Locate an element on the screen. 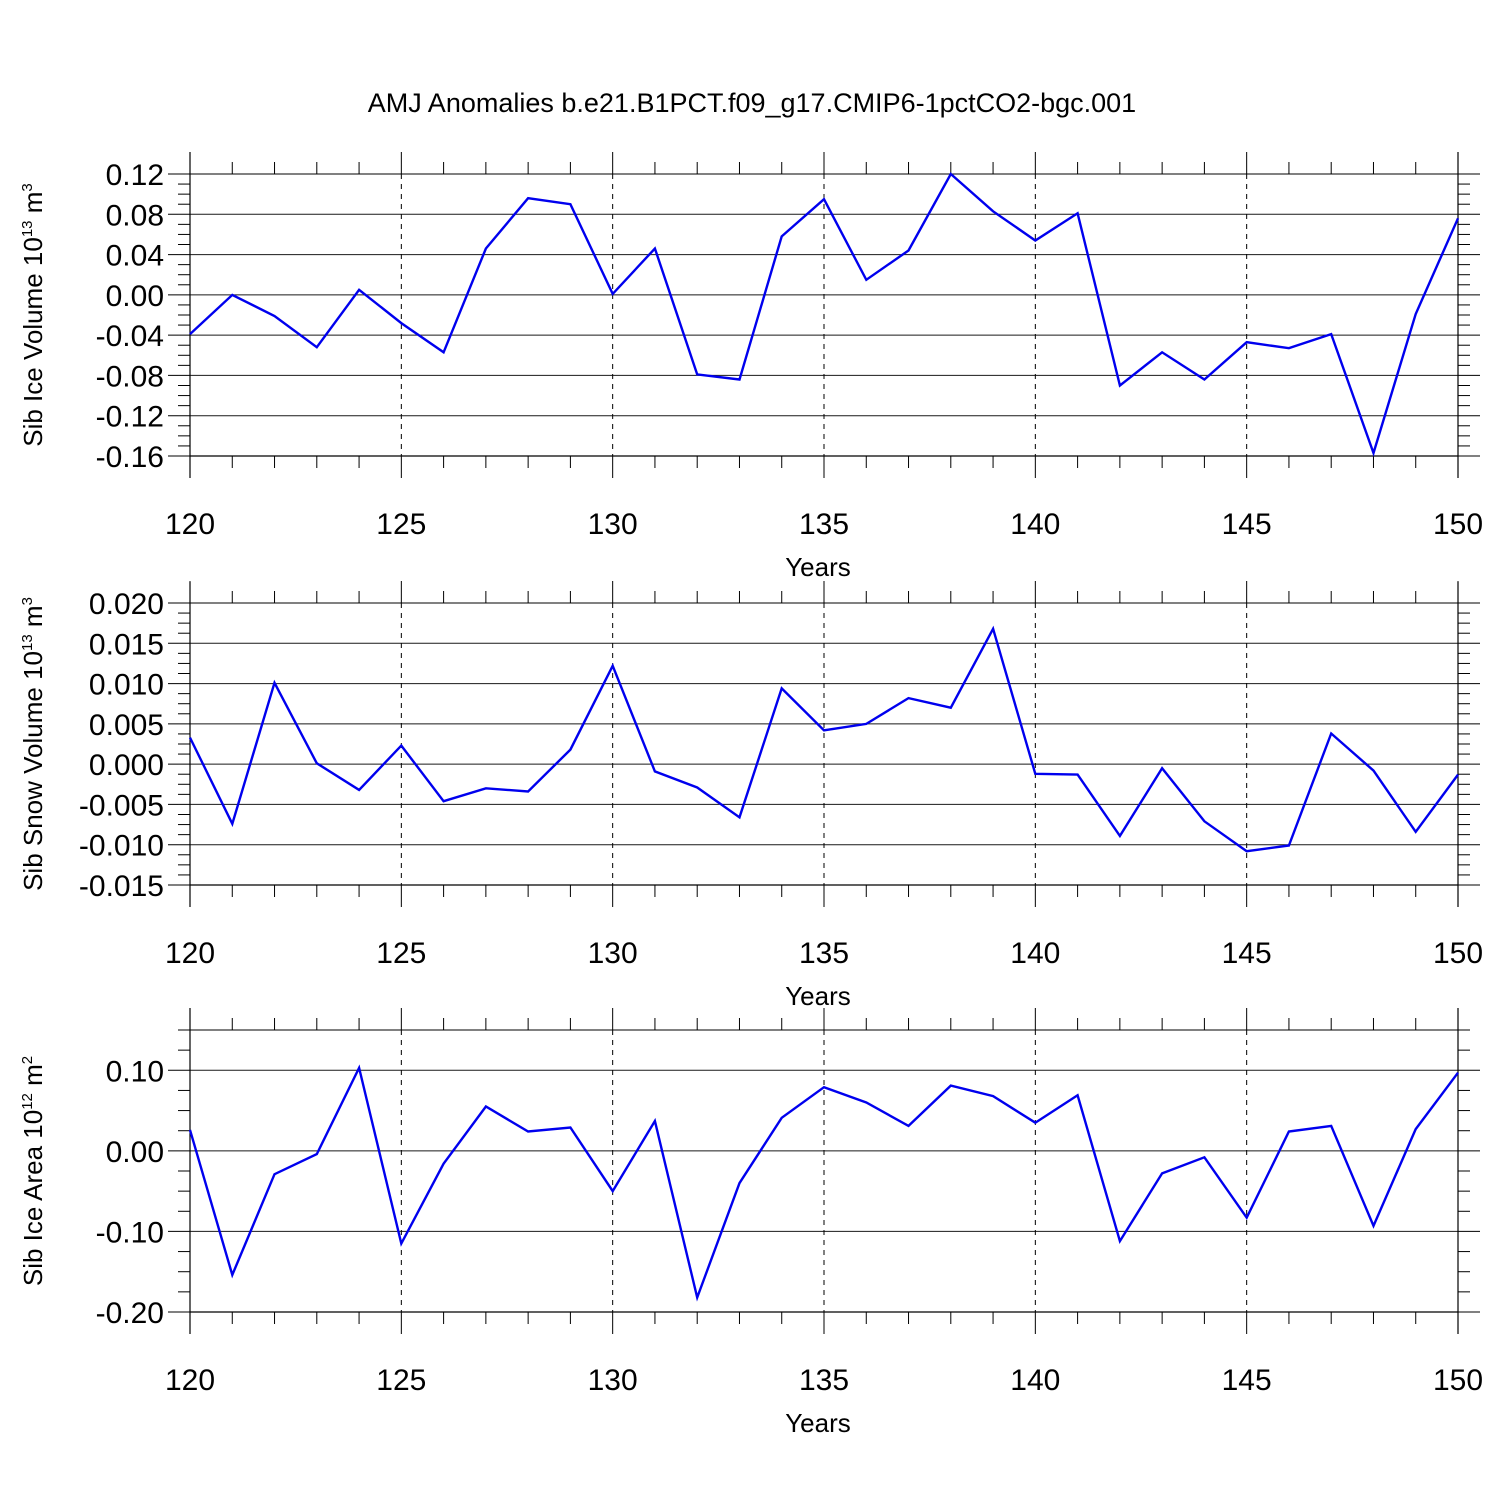 The height and width of the screenshot is (1500, 1500). y-tick-label: 0.12 is located at coordinates (135, 175).